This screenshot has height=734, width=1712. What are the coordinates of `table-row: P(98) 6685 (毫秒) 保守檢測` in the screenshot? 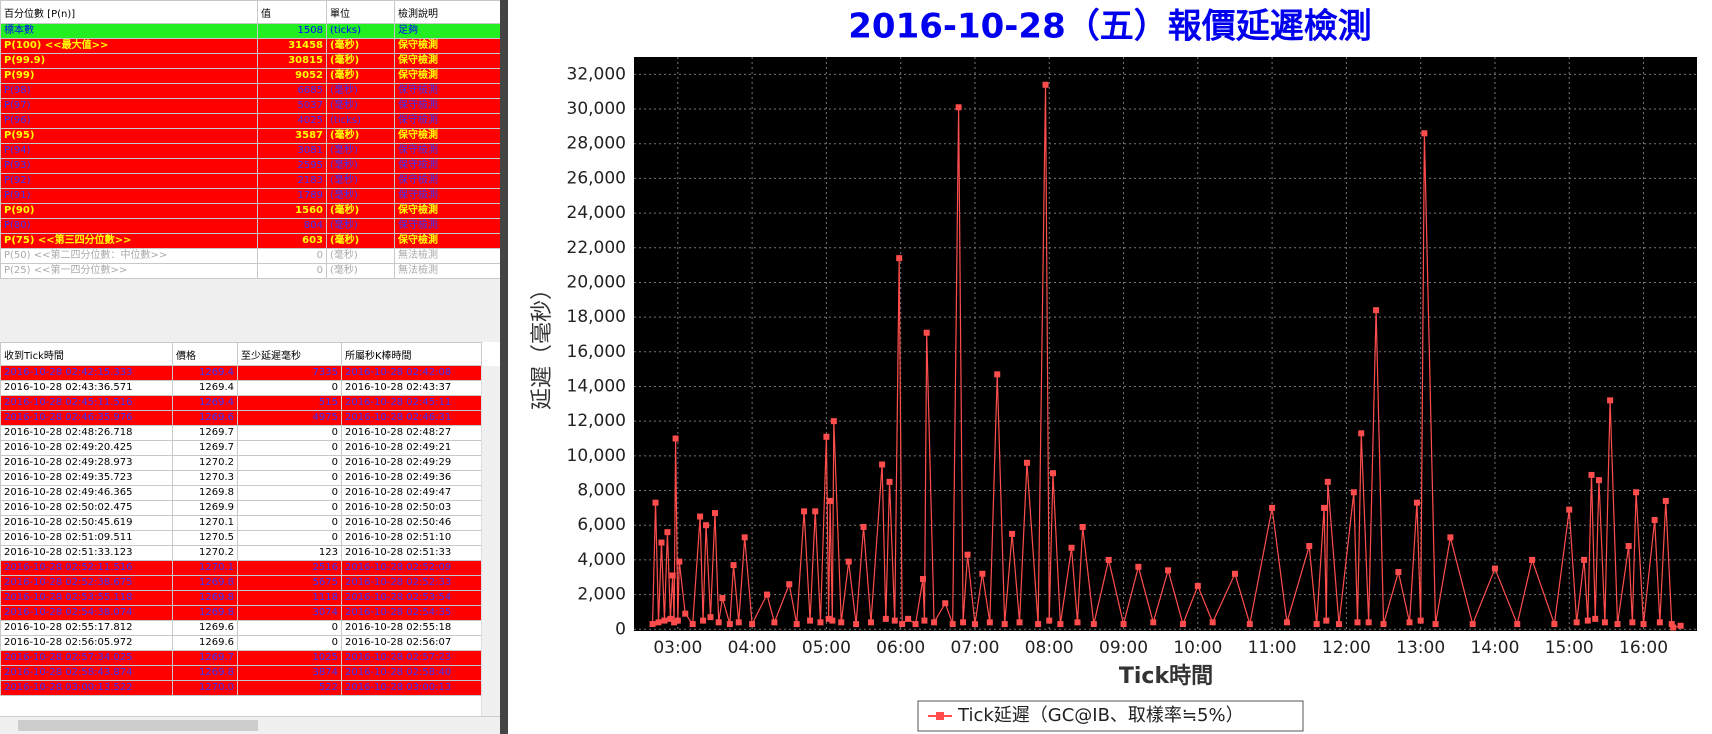 It's located at (250, 91).